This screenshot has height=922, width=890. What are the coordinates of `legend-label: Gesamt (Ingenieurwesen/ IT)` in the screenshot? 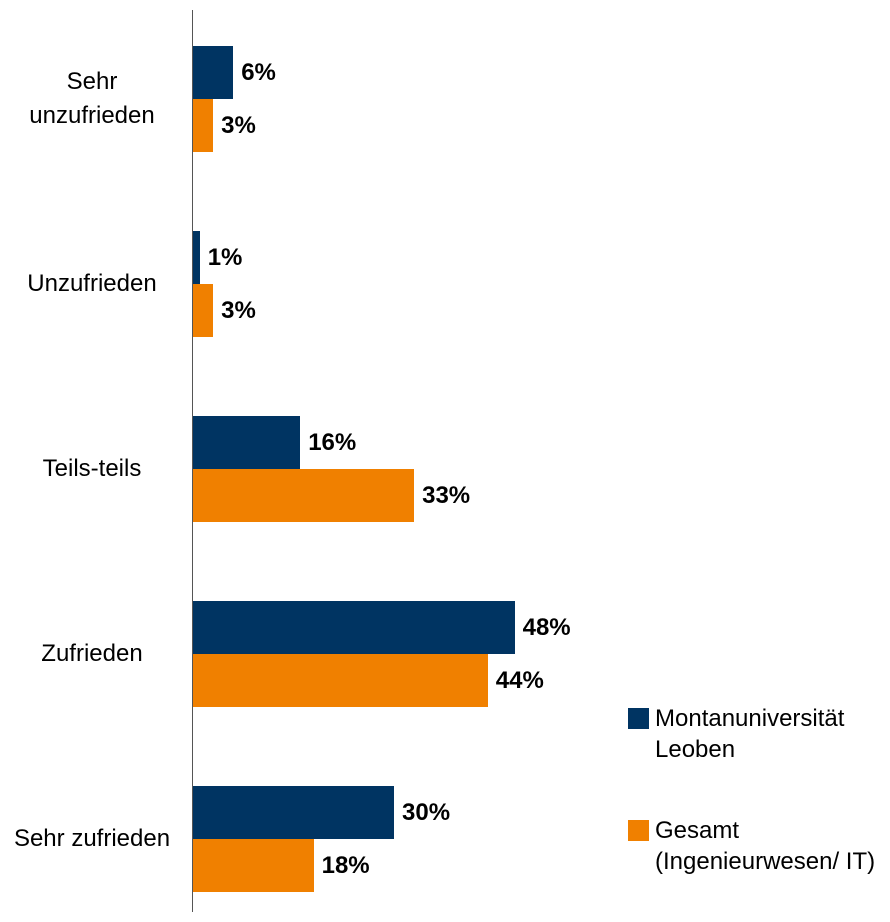 It's located at (765, 846).